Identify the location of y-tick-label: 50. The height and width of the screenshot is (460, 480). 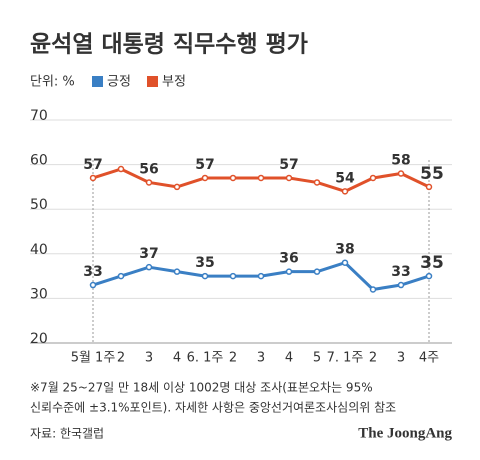
(39, 205).